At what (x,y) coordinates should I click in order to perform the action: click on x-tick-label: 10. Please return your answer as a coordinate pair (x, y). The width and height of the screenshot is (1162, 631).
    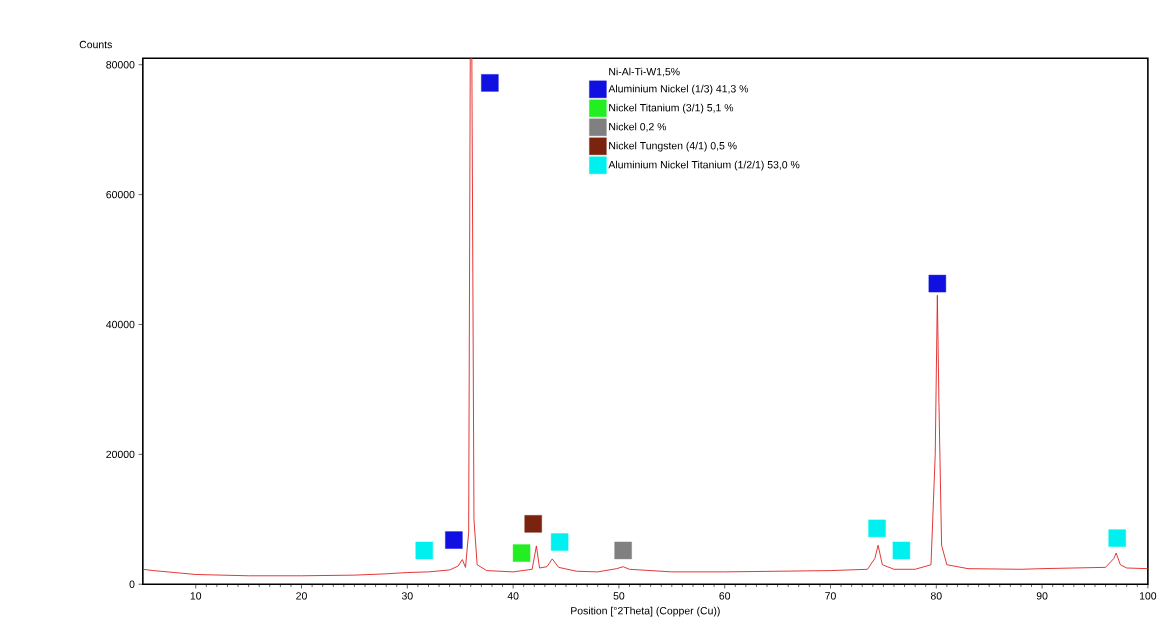
    Looking at the image, I should click on (196, 596).